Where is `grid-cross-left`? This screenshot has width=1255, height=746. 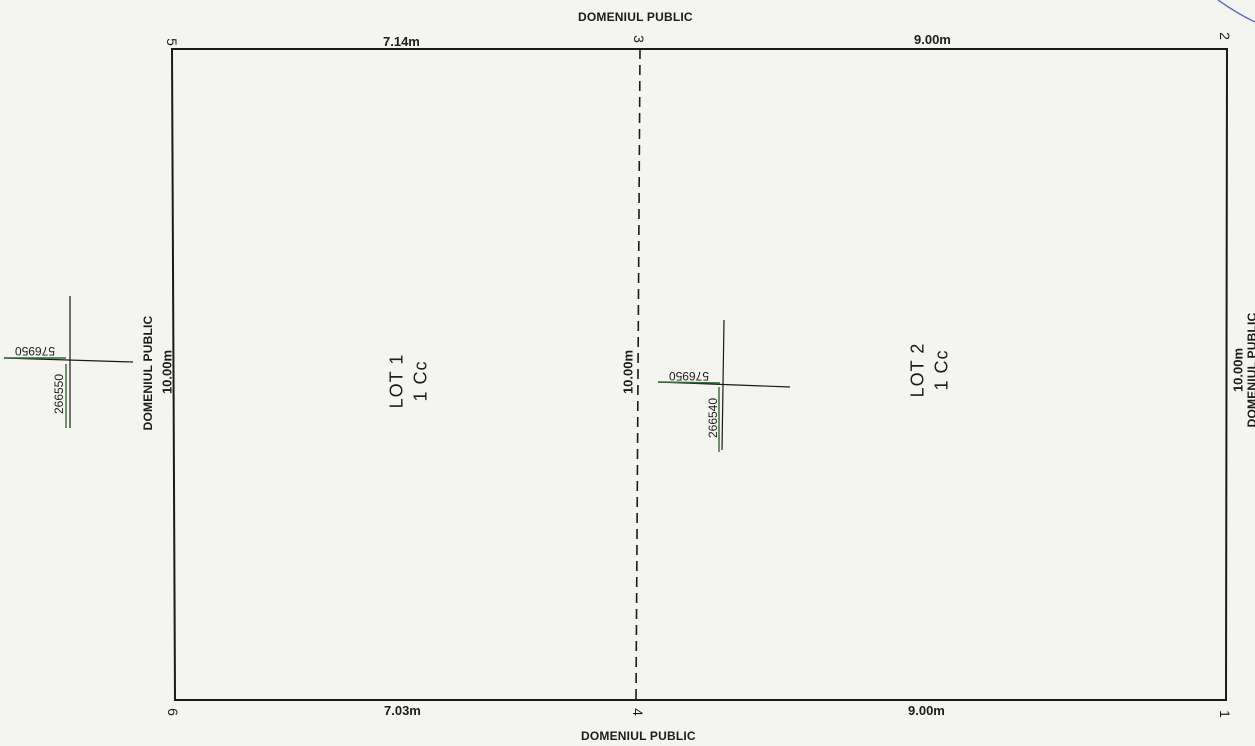
grid-cross-left is located at coordinates (68, 362).